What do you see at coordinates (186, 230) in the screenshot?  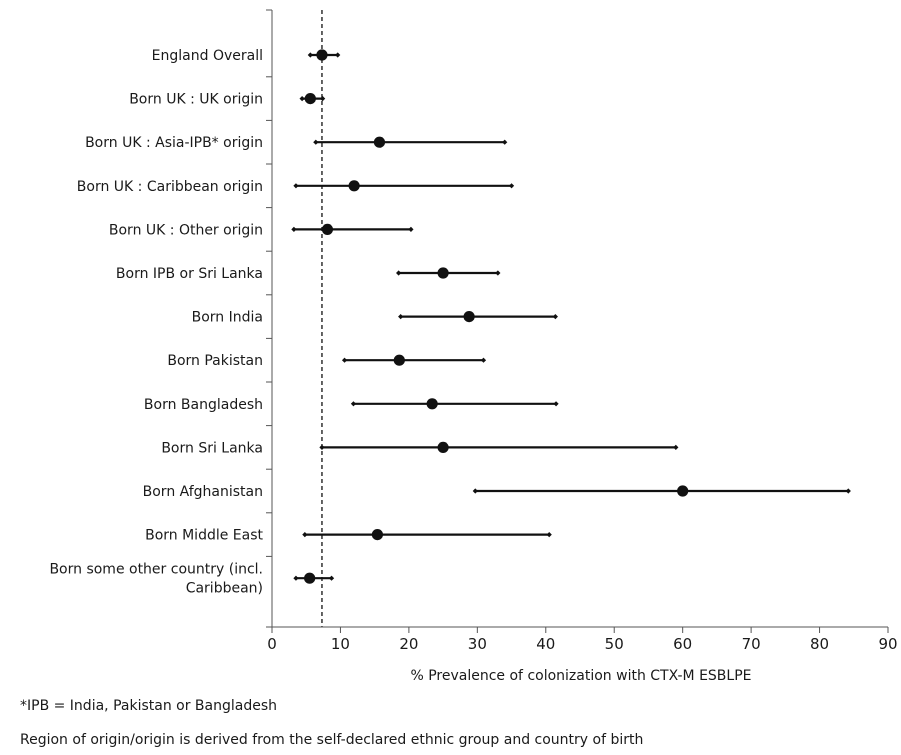 I see `category-label: Born UK : Other origin` at bounding box center [186, 230].